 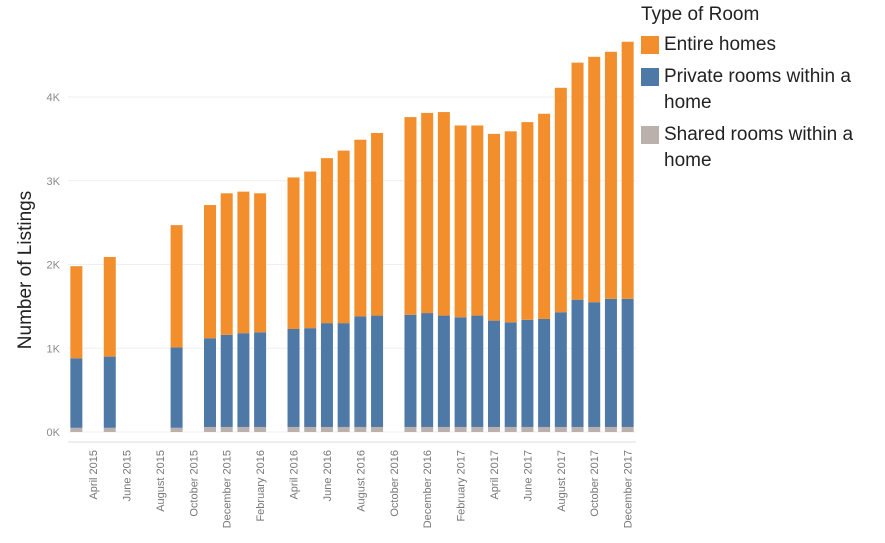 I want to click on x-tick-label: October 2015, so click(x=194, y=483).